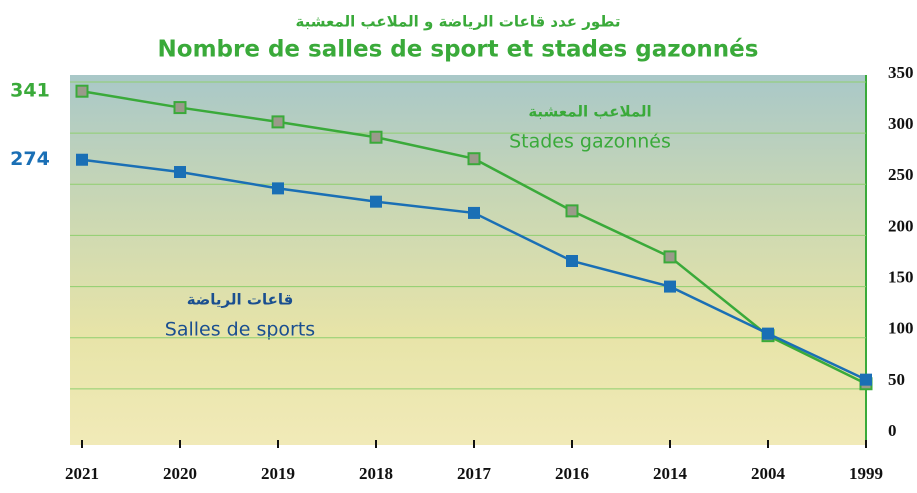 The width and height of the screenshot is (917, 493). I want to click on y-tick-label: 300, so click(901, 123).